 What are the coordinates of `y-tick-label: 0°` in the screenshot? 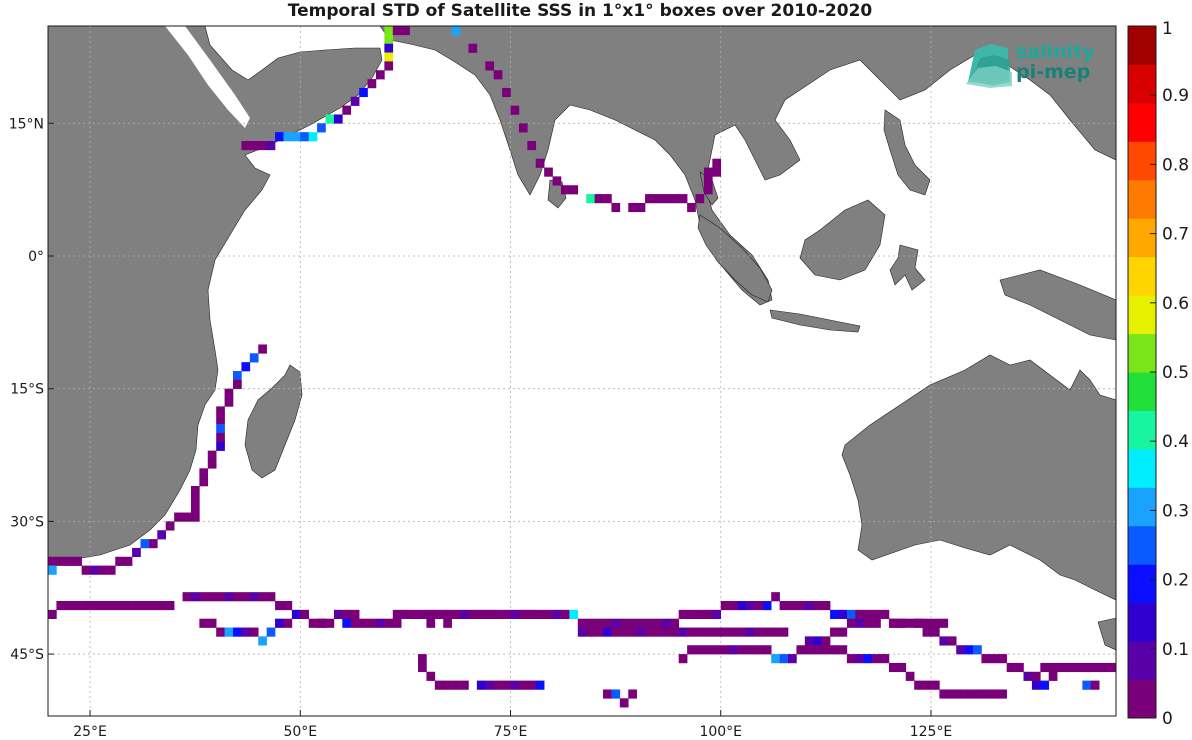 It's located at (36, 257).